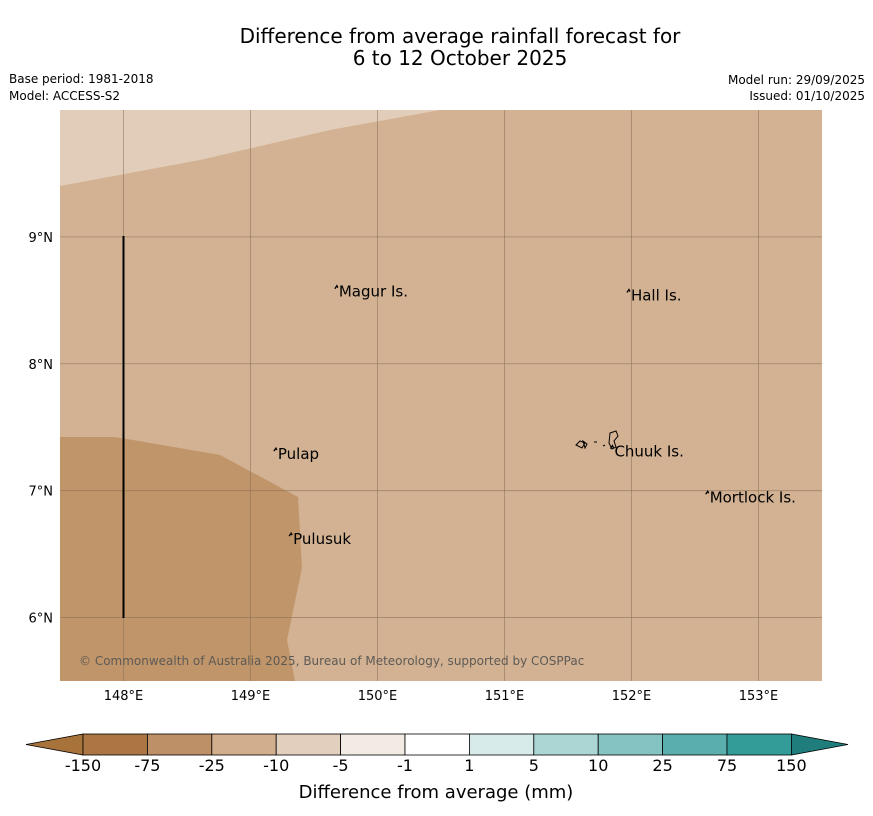 The height and width of the screenshot is (816, 873). What do you see at coordinates (41, 238) in the screenshot?
I see `lat-tick-label: 9°N` at bounding box center [41, 238].